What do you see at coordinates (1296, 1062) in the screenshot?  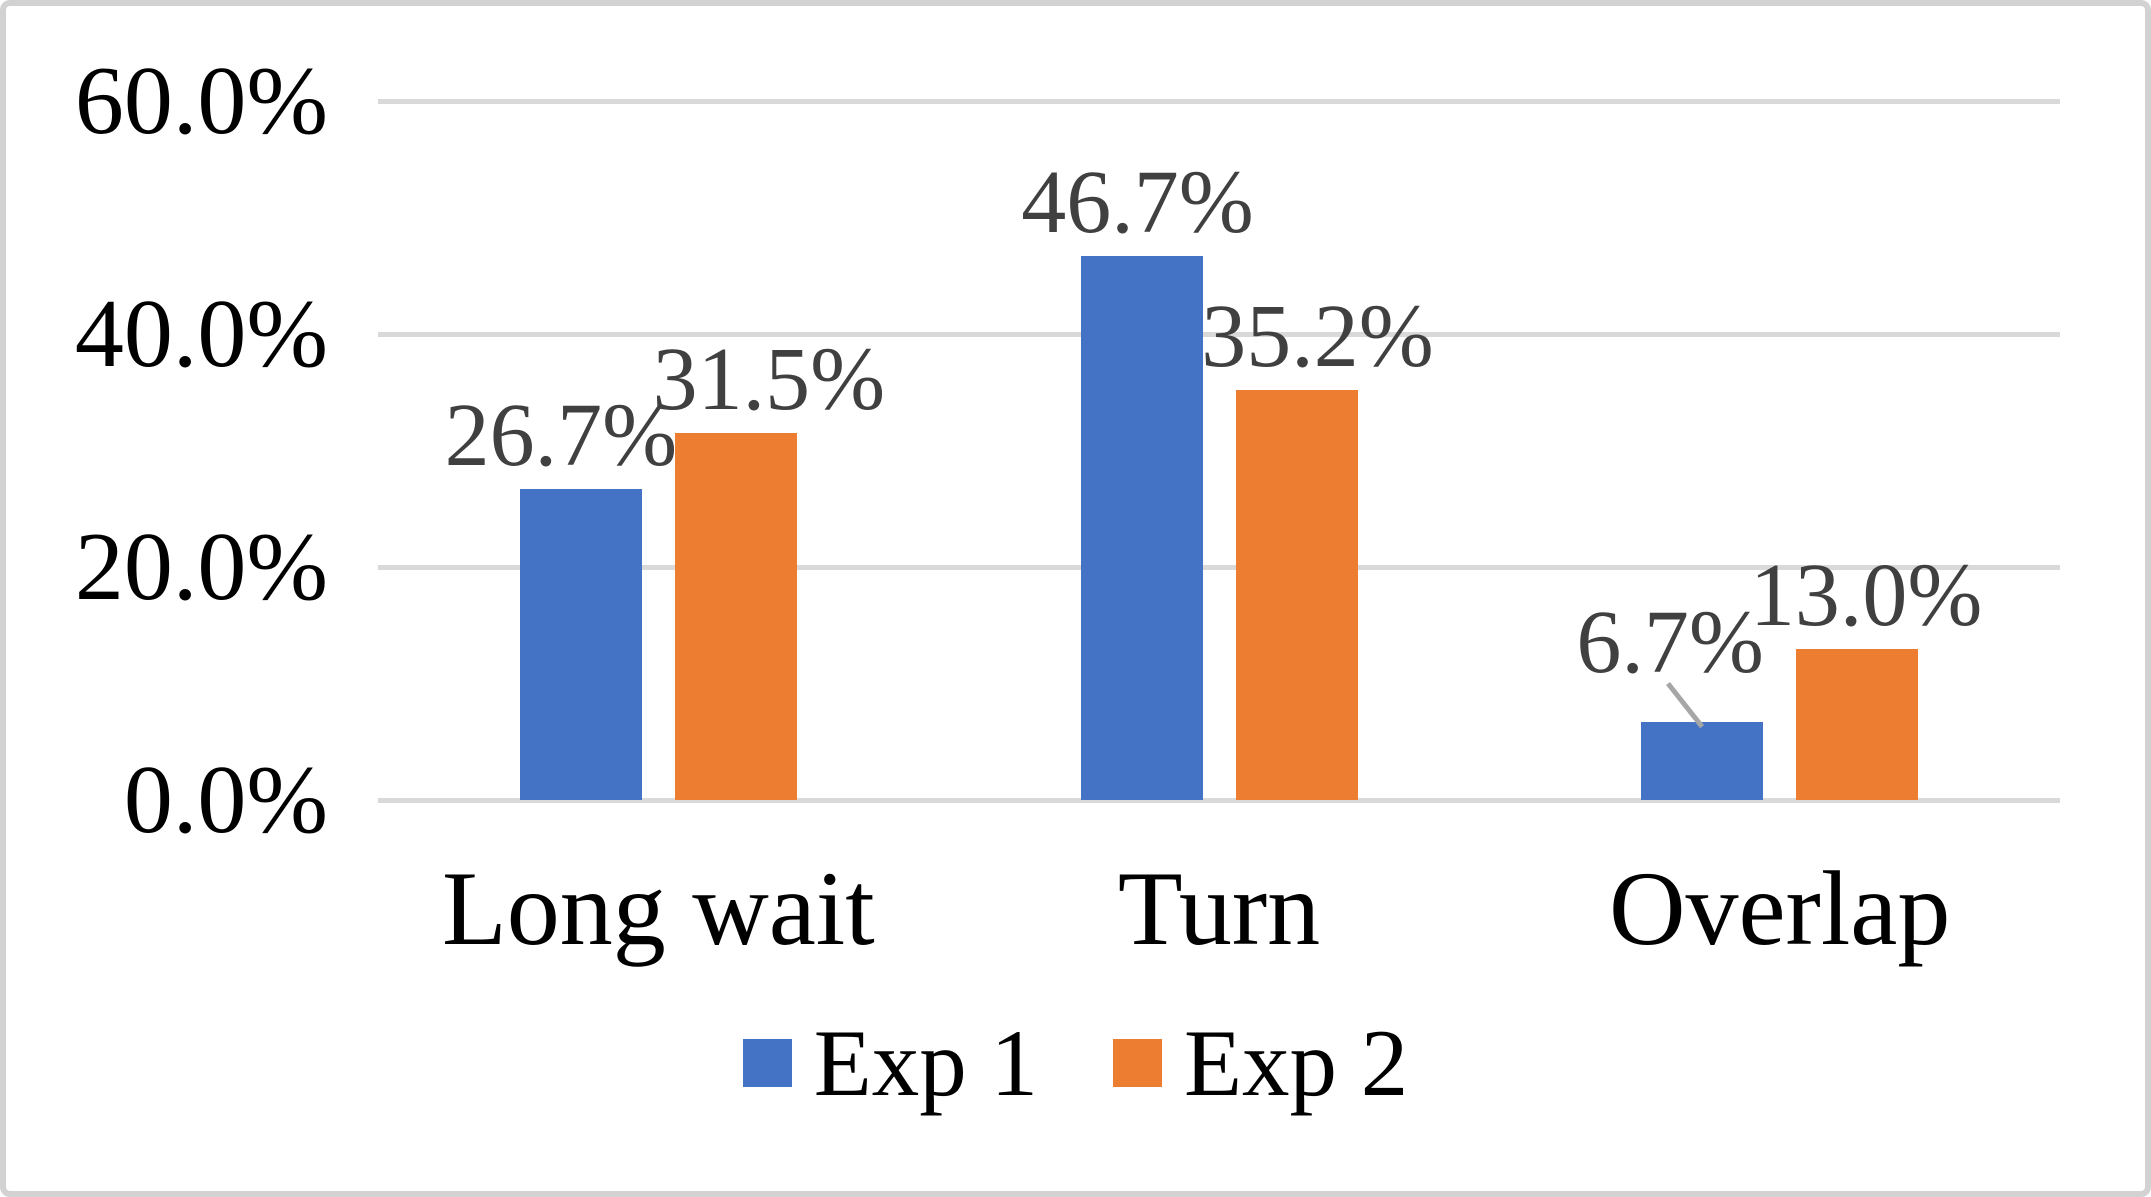 I see `legend-label-exp-2: Exp 2` at bounding box center [1296, 1062].